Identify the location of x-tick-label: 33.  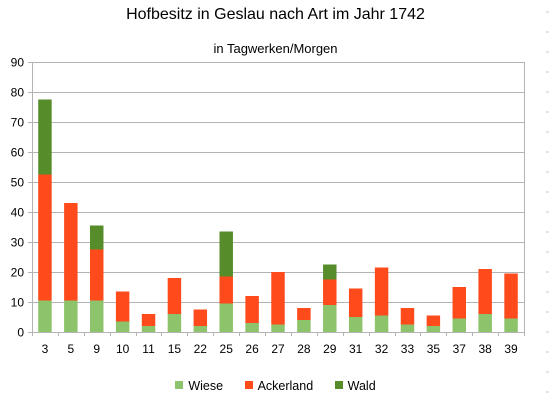
(408, 349).